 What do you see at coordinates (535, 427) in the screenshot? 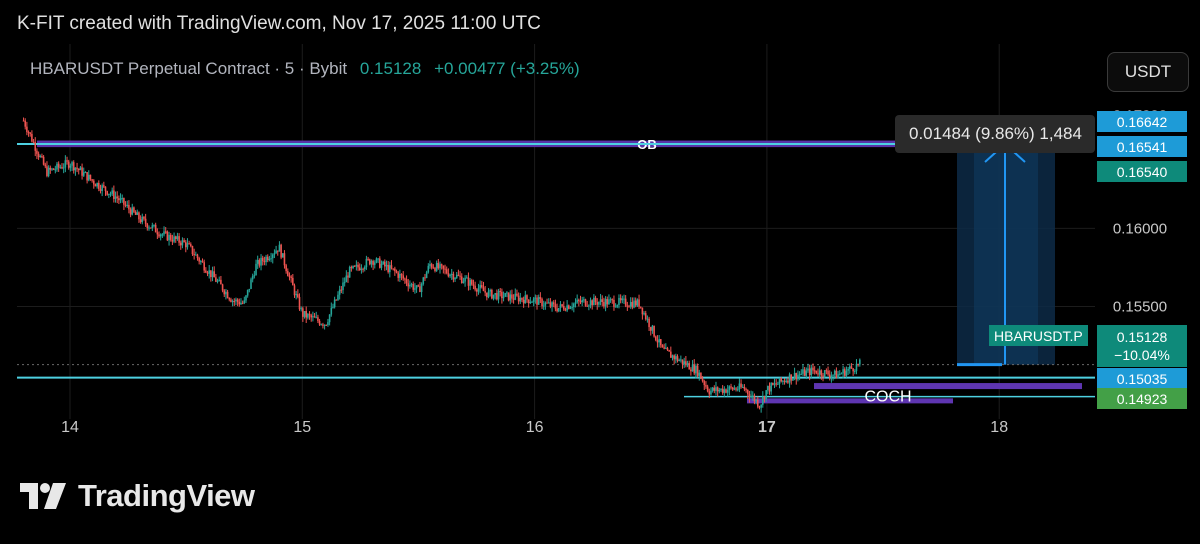
I see `x-tick-label: 16` at bounding box center [535, 427].